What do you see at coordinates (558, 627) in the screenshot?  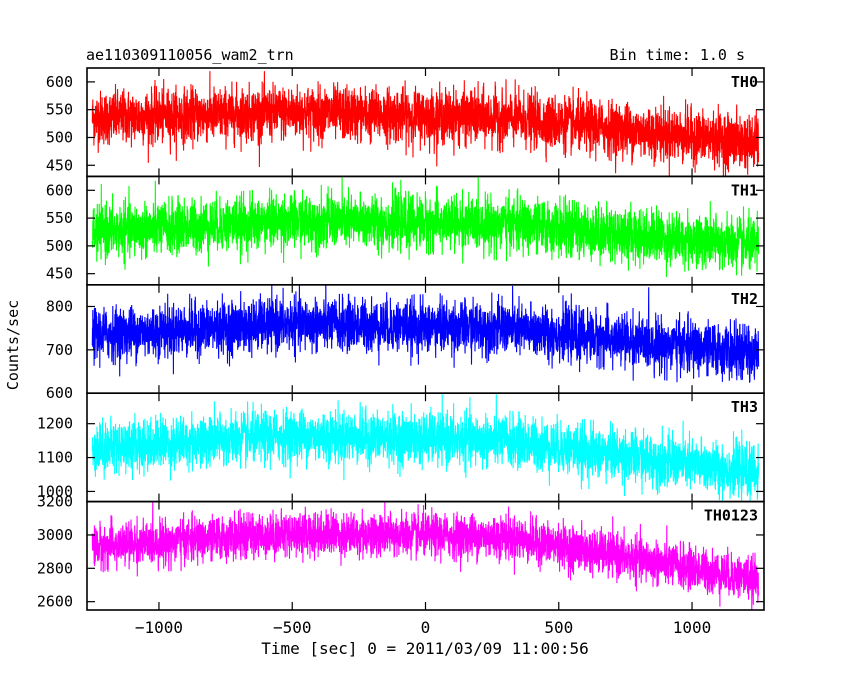 I see `x-tick-label: 500` at bounding box center [558, 627].